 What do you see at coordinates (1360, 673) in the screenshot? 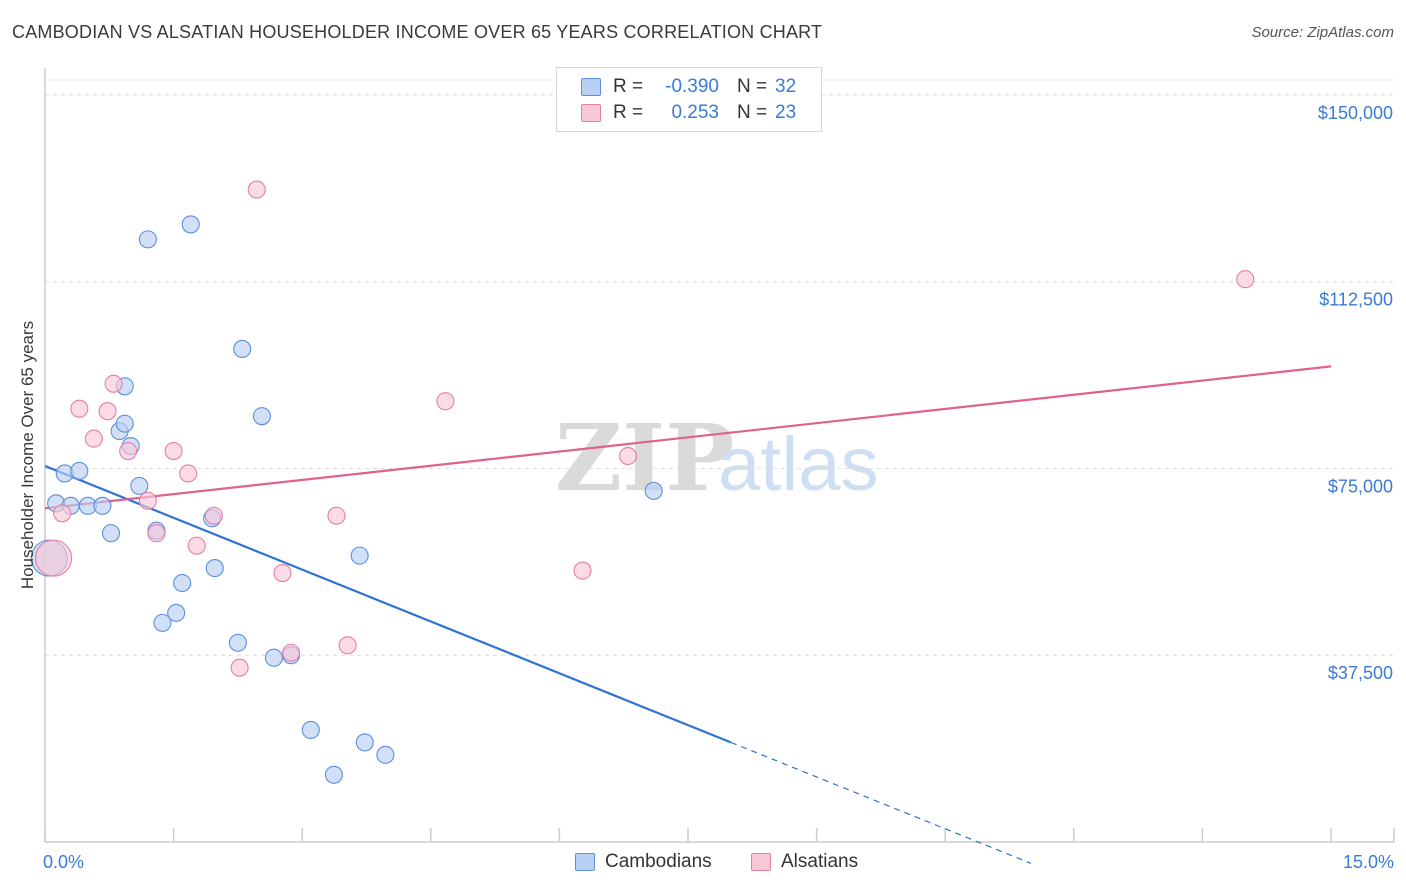
I see `y-tick-label: $37,500` at bounding box center [1360, 673].